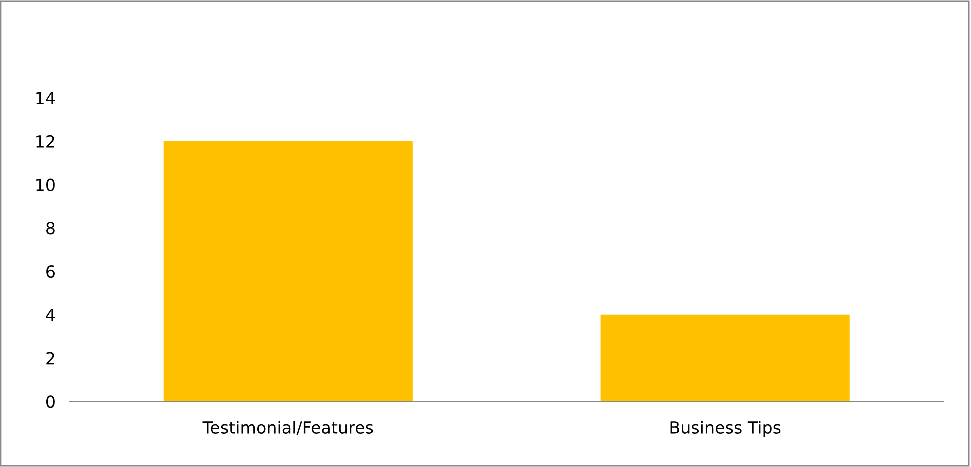  Describe the element at coordinates (50, 402) in the screenshot. I see `y-tick-label: 0` at that location.